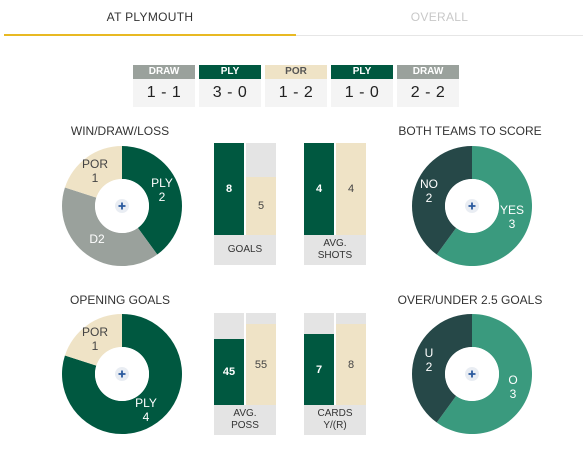 The image size is (583, 451). I want to click on opening-goals-title: OPENING GOALS, so click(120, 300).